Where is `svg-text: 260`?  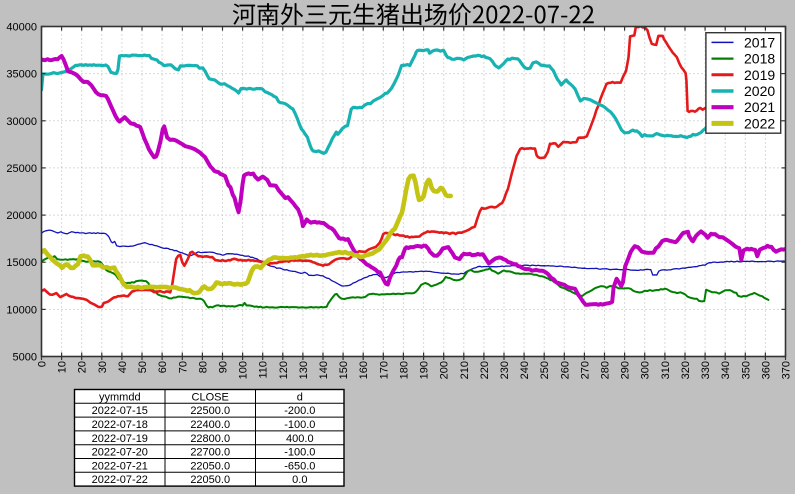
svg-text: 260 is located at coordinates (565, 370).